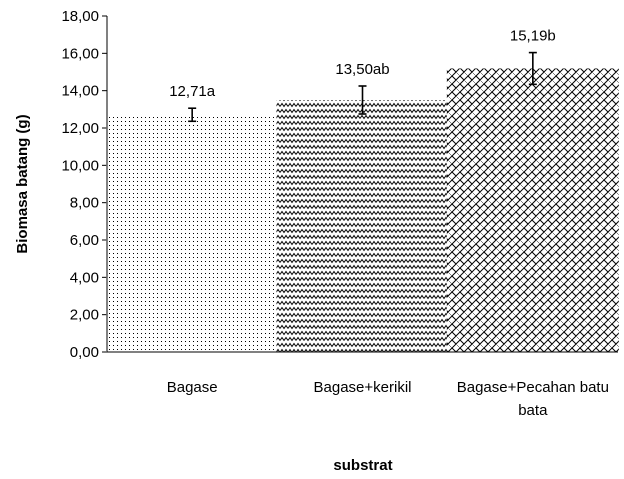 This screenshot has width=624, height=479. What do you see at coordinates (533, 410) in the screenshot?
I see `x-tick-label: bata` at bounding box center [533, 410].